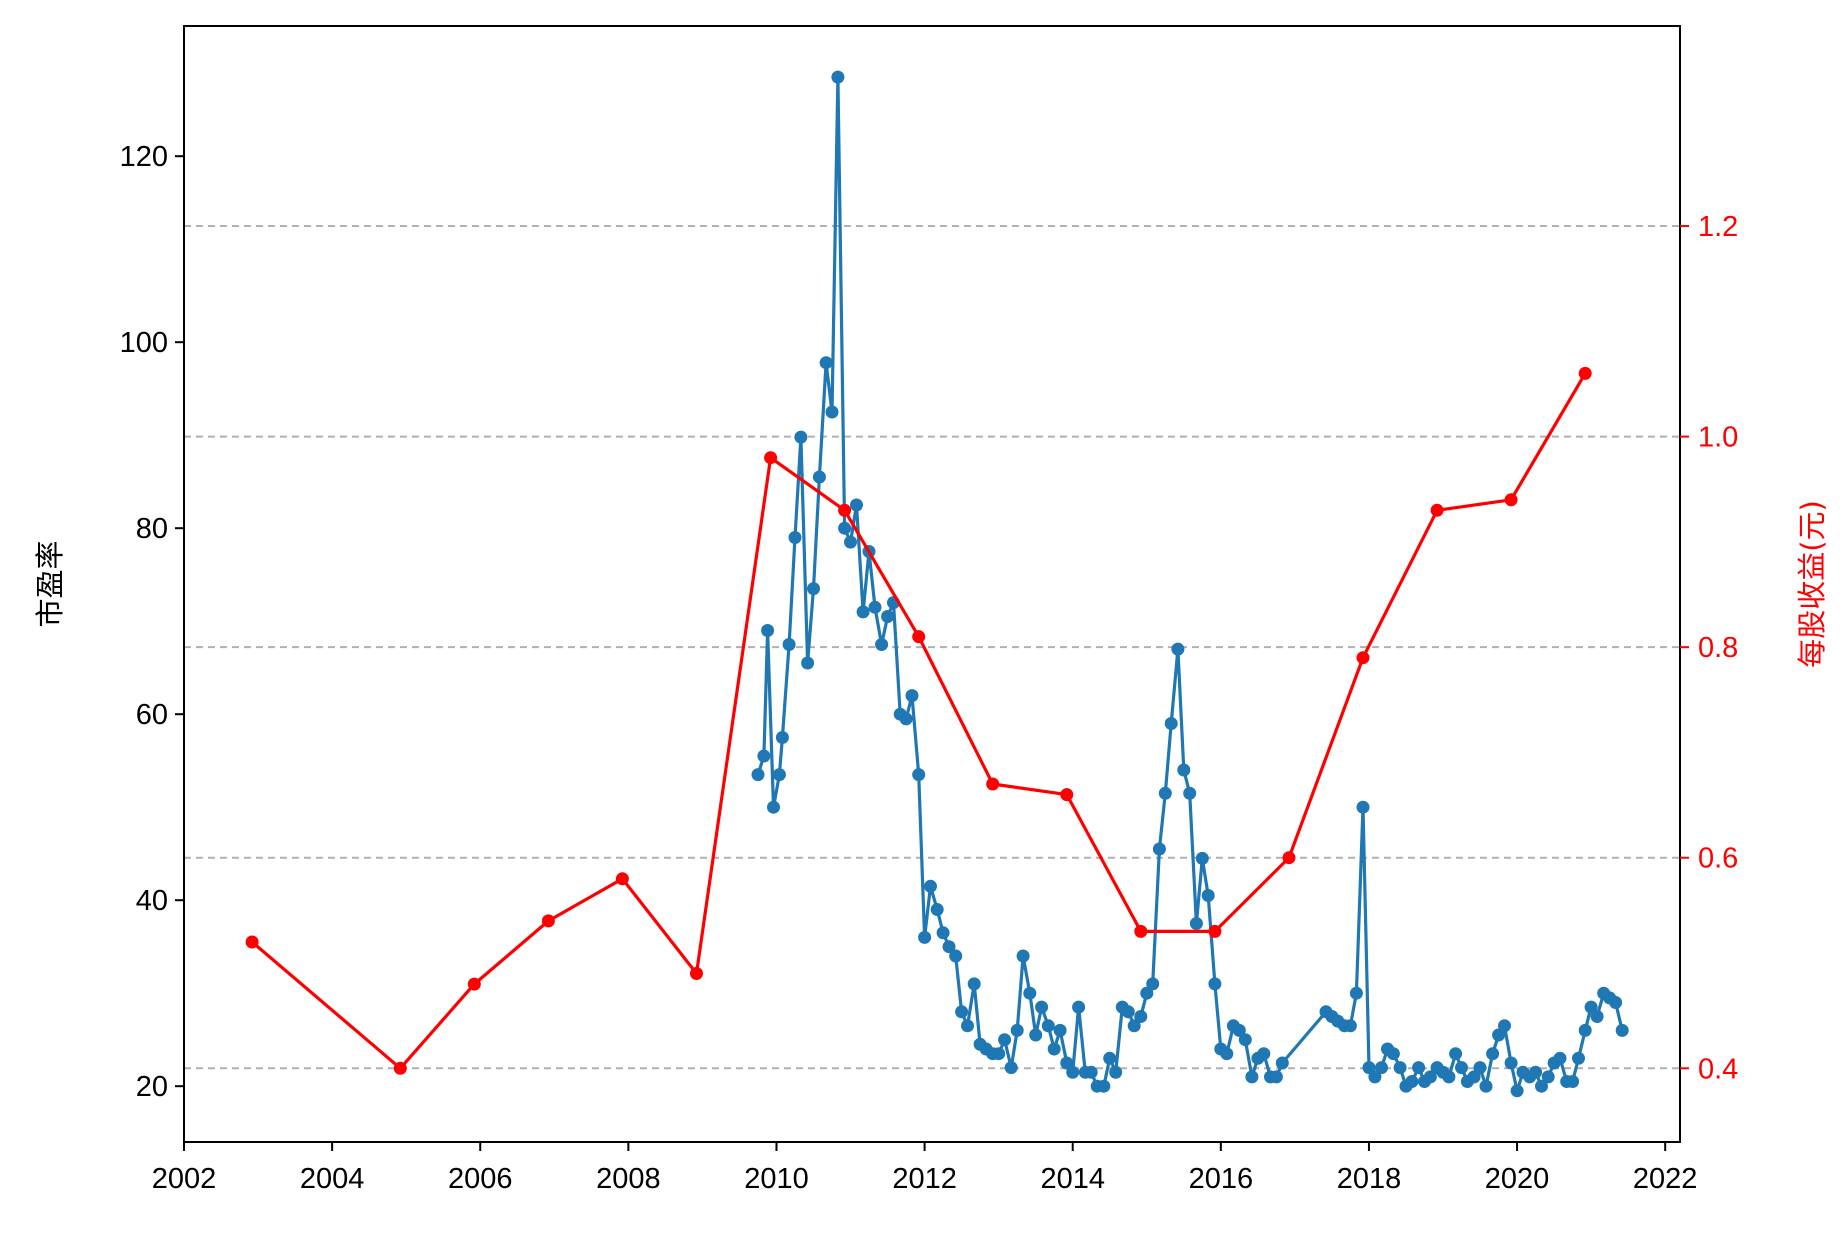  Describe the element at coordinates (152, 715) in the screenshot. I see `y-left-tick-label: 60` at that location.